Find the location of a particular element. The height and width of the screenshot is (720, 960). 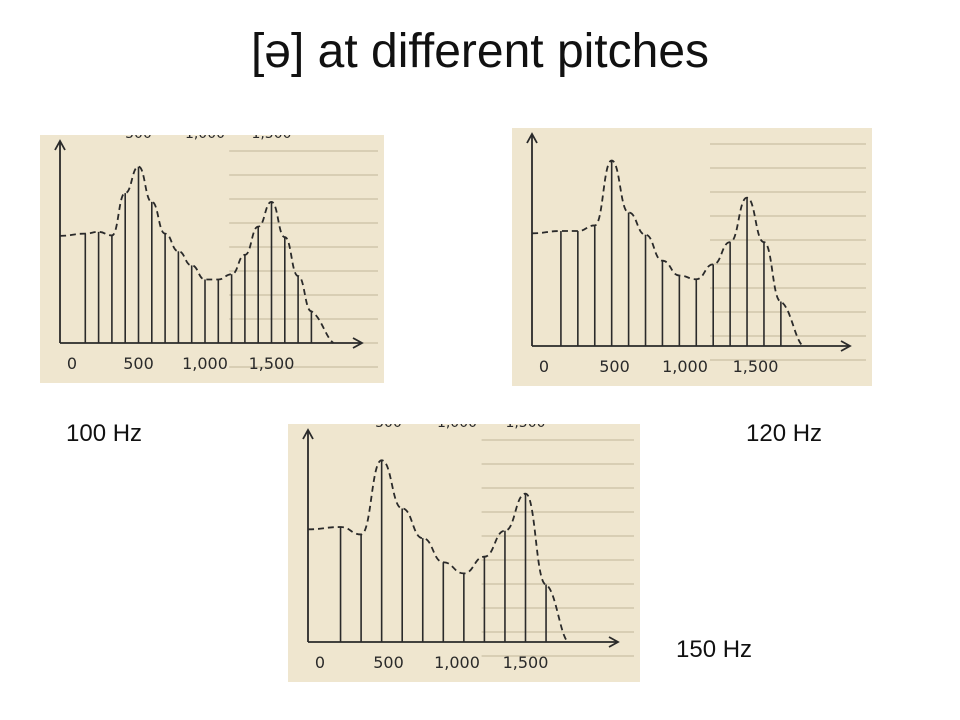

slide-title: [ə] at different pitches is located at coordinates (480, 51).